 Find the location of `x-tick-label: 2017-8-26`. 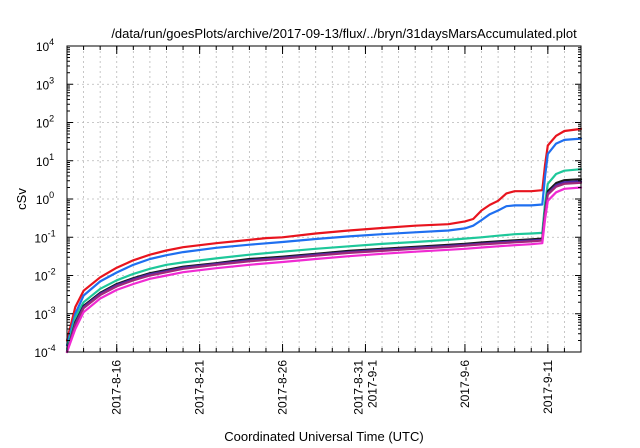

x-tick-label: 2017-8-26 is located at coordinates (283, 387).